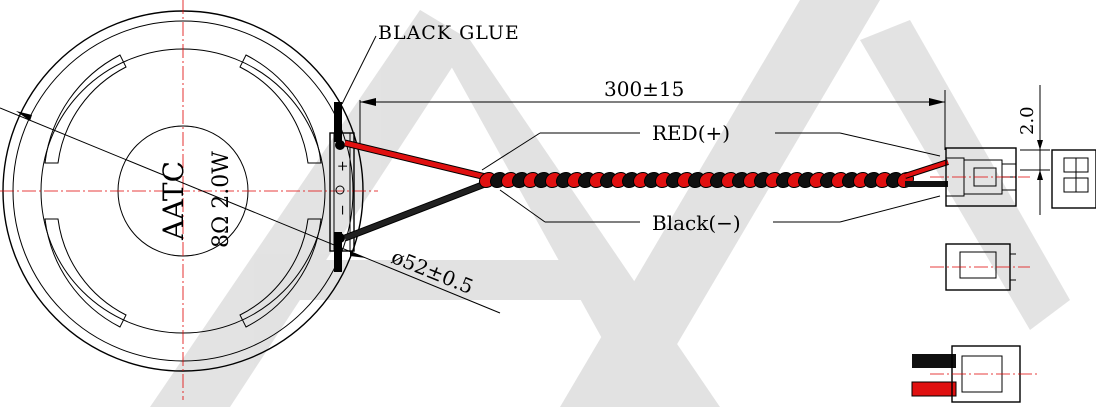  Describe the element at coordinates (691, 133) in the screenshot. I see `red-wire-label: RED(+)` at that location.